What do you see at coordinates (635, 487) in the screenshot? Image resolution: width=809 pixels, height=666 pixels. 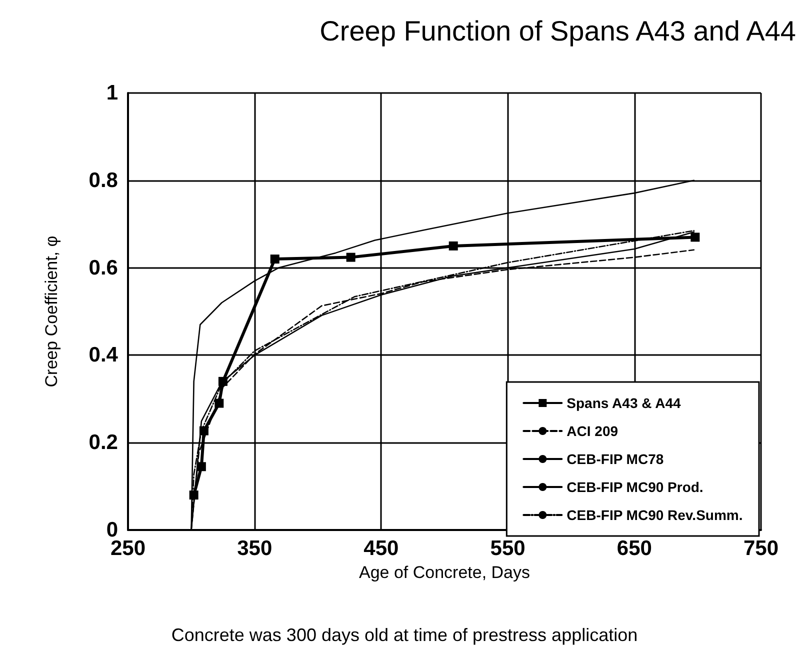 I see `legend-label: CEB-FIP MC90 Prod.` at bounding box center [635, 487].